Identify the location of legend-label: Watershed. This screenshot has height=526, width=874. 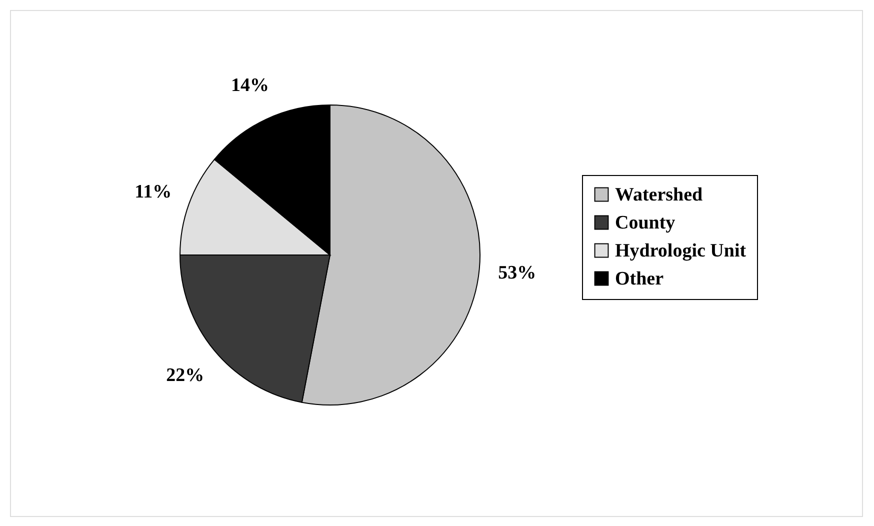
(659, 195).